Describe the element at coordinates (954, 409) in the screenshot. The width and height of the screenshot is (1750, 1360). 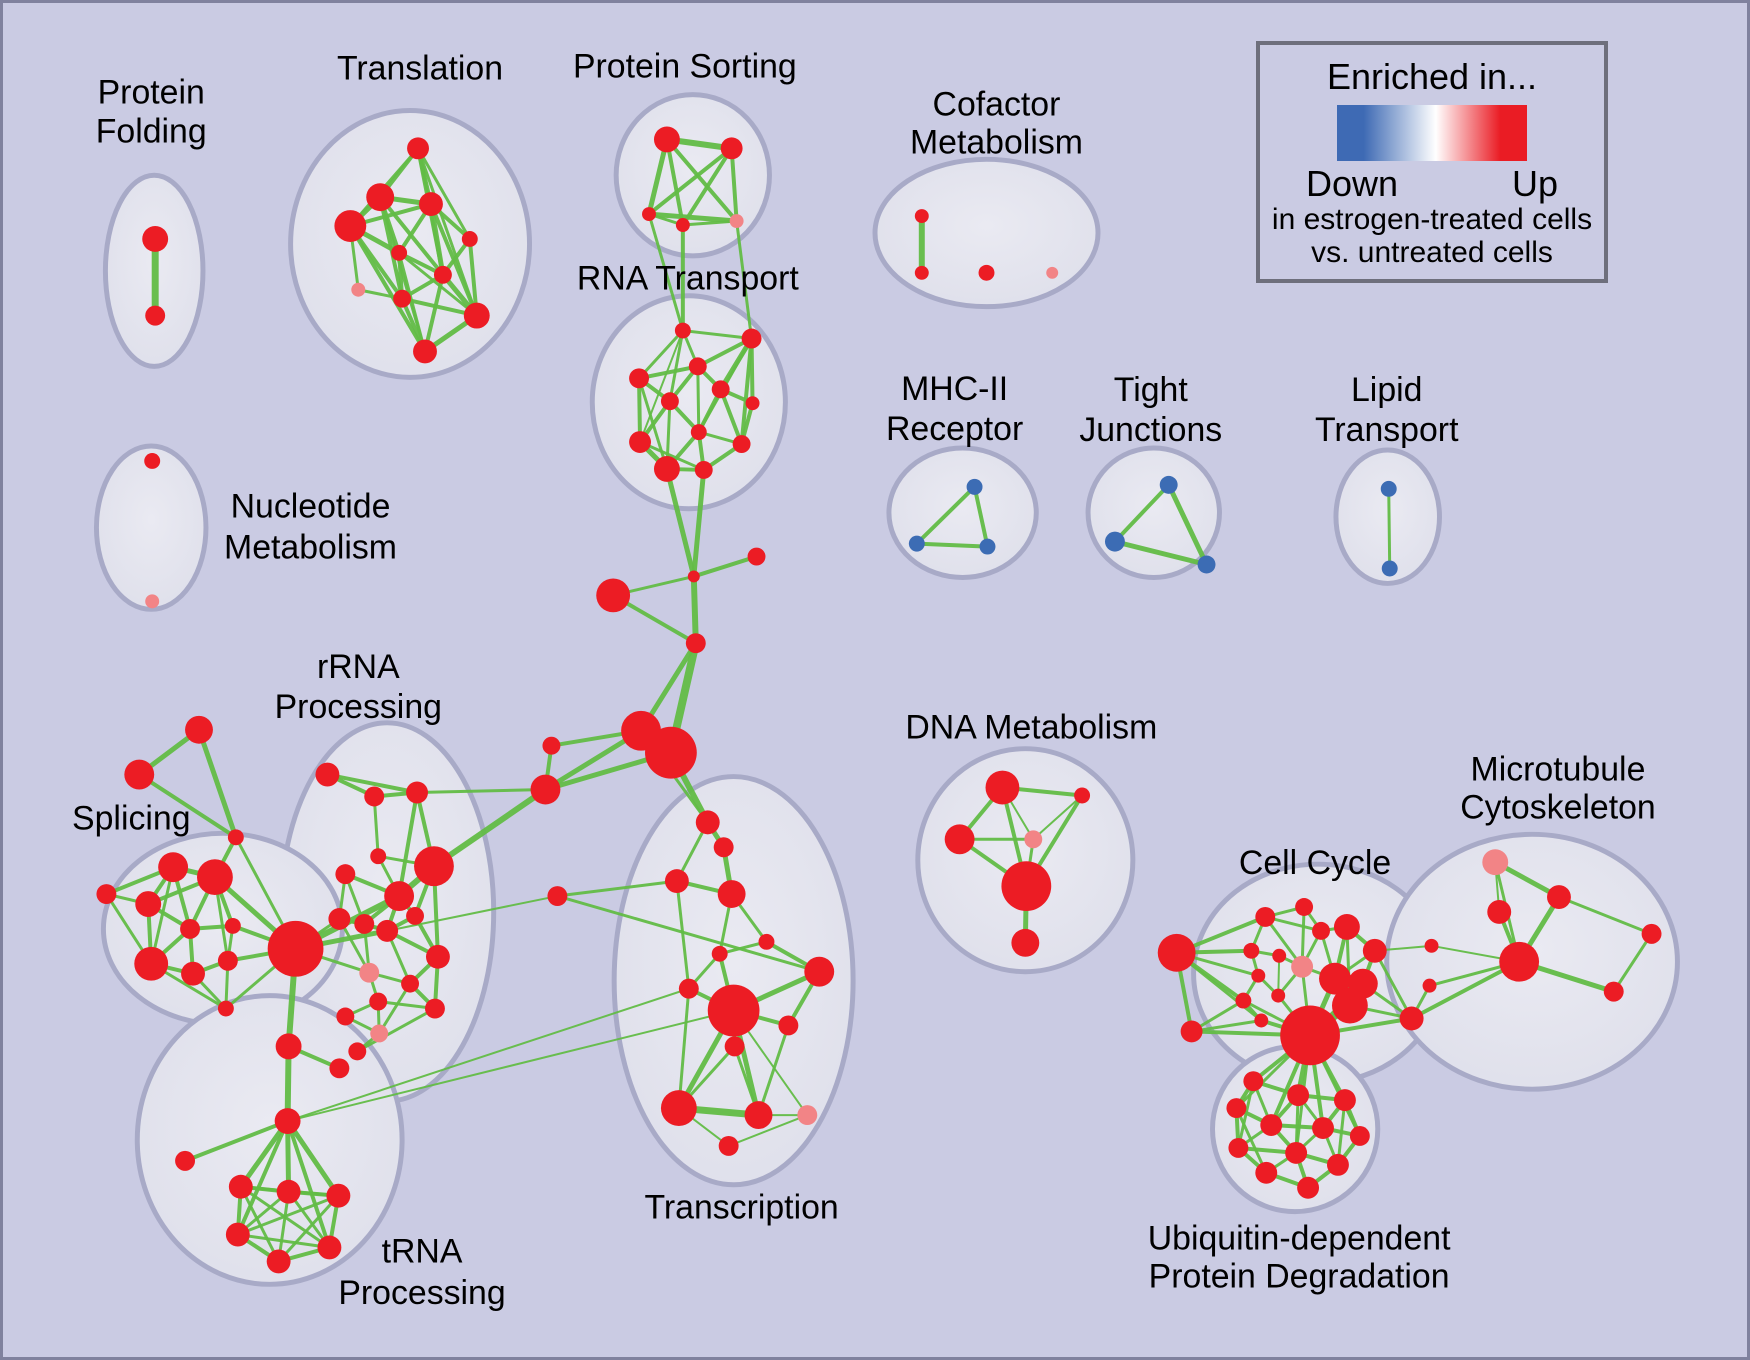
I see `cluster-label-mhc-ii-receptor: MHC-II Receptor` at that location.